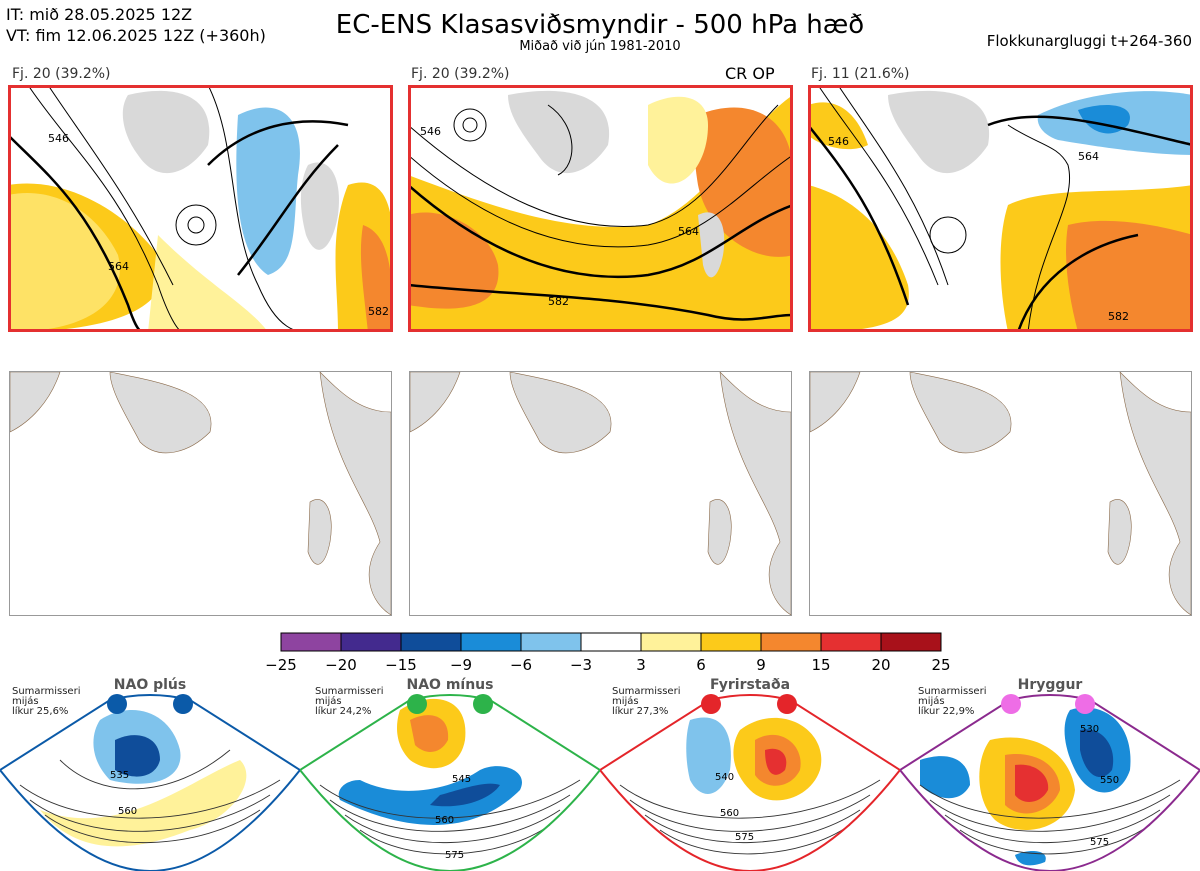  I want to click on regime-probability: líkur 24,2%, so click(343, 711).